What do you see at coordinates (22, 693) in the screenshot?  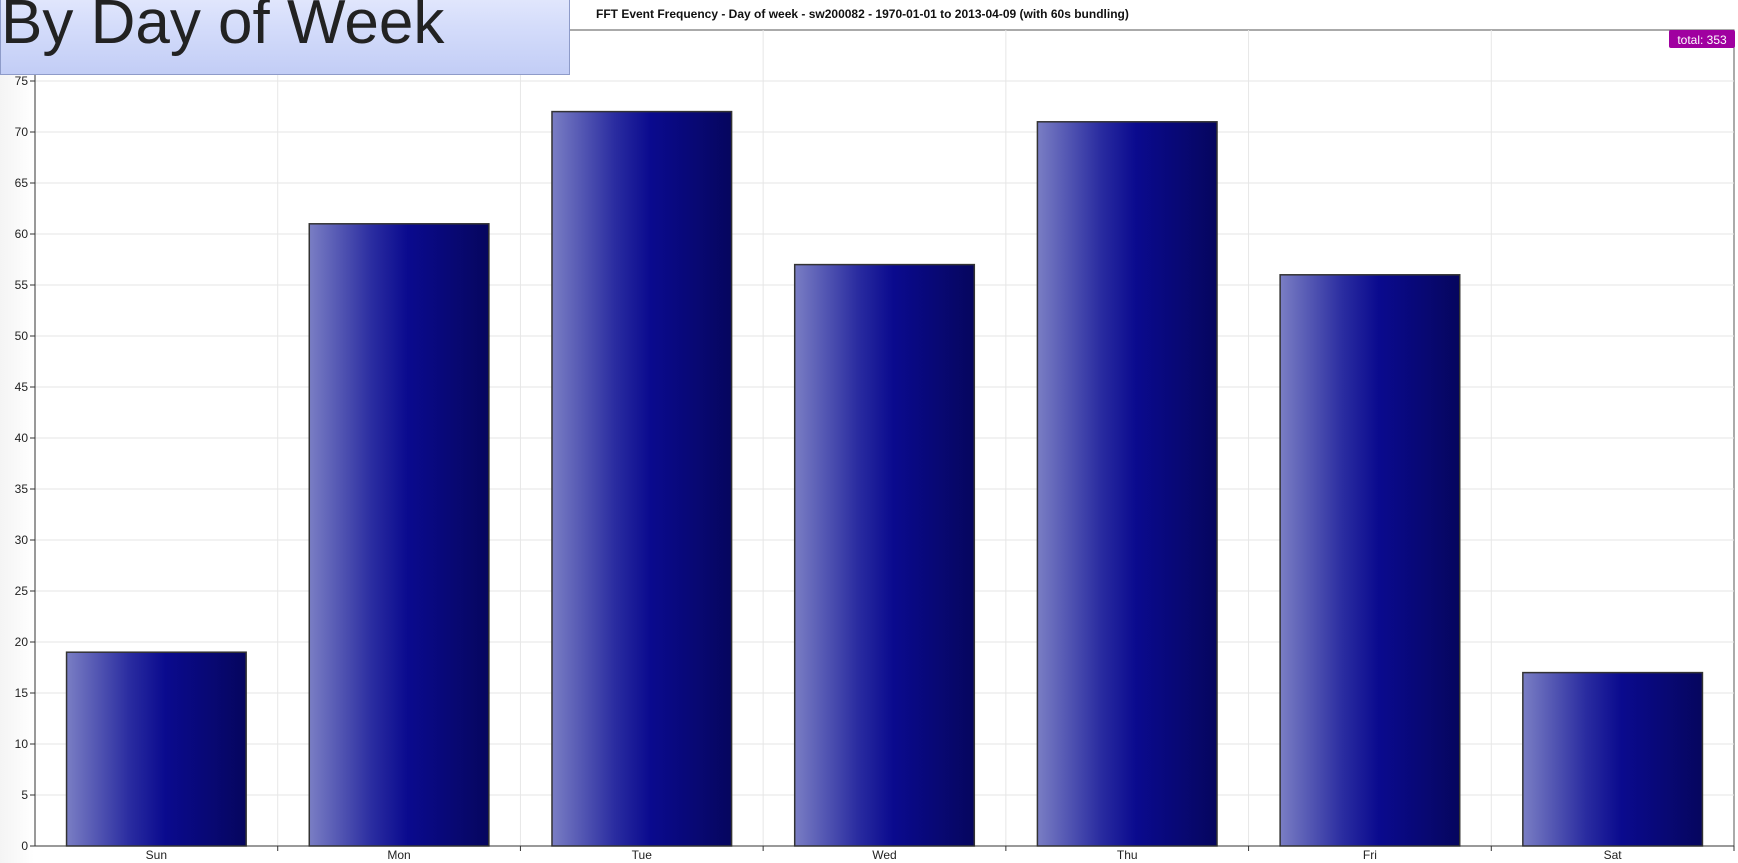 I see `y-tick-label: 15` at bounding box center [22, 693].